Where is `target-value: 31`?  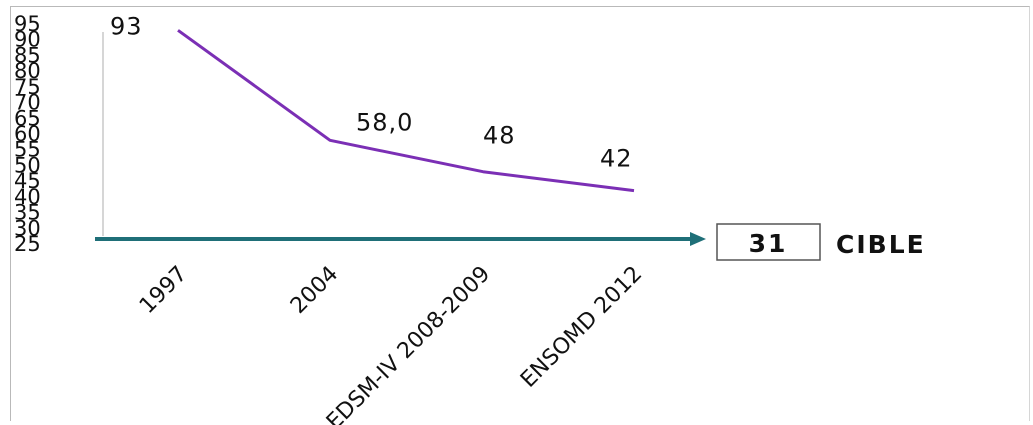 target-value: 31 is located at coordinates (768, 243).